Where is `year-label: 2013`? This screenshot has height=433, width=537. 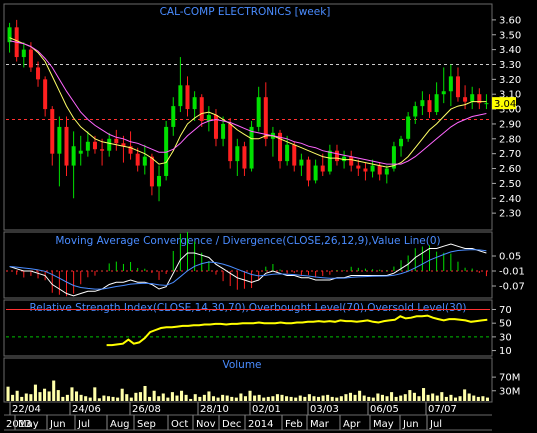
year-label: 2013 is located at coordinates (18, 424).